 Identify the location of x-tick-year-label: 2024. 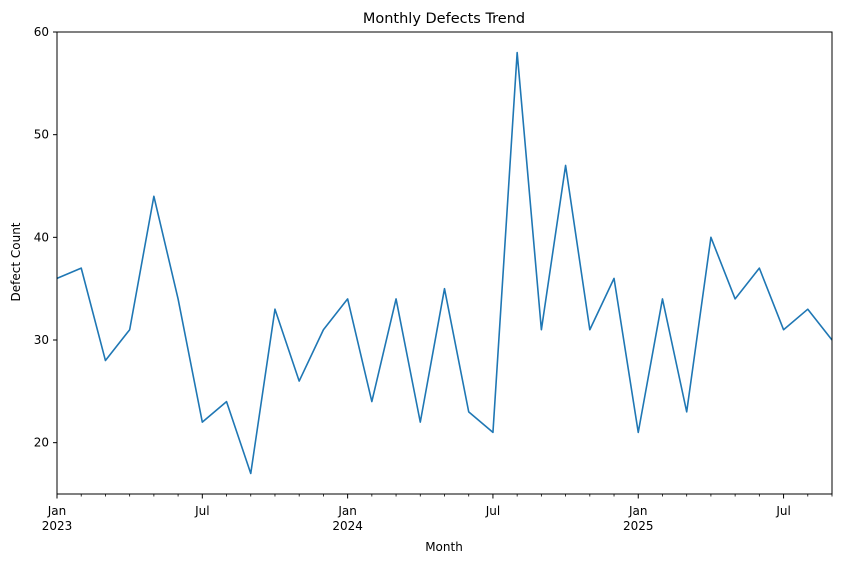
(347, 526).